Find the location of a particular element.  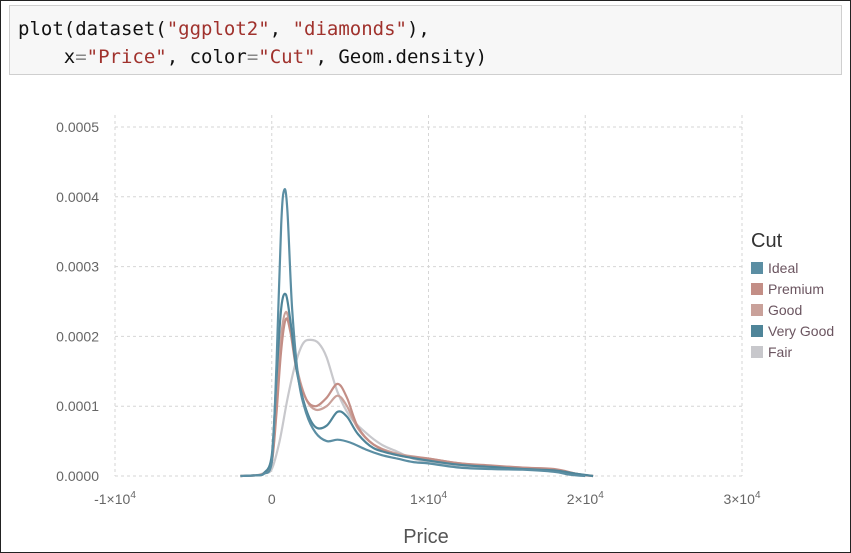

code-line-2: x="Price", color="Cut", Geom.density) is located at coordinates (252, 57).